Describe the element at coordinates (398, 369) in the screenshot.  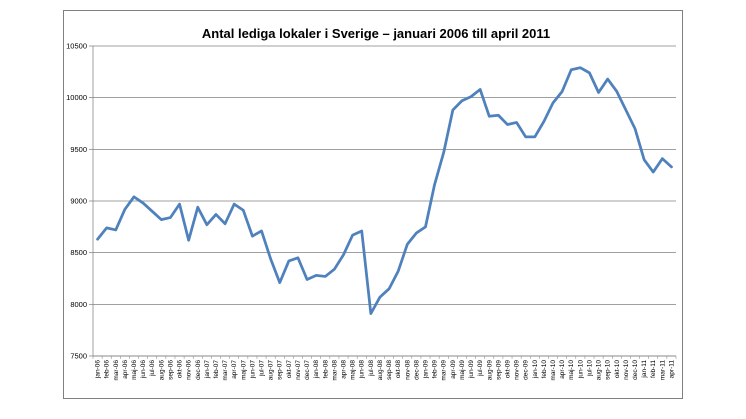
I see `x-tick-label: okt-08` at that location.